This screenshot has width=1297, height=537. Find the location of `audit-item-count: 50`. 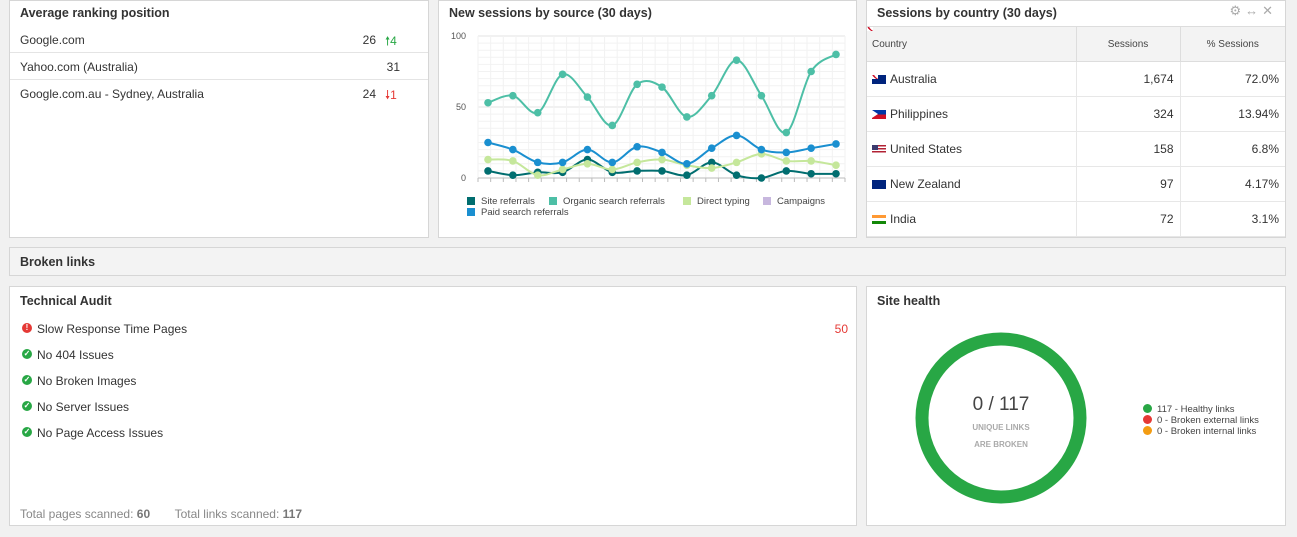

audit-item-count: 50 is located at coordinates (841, 329).